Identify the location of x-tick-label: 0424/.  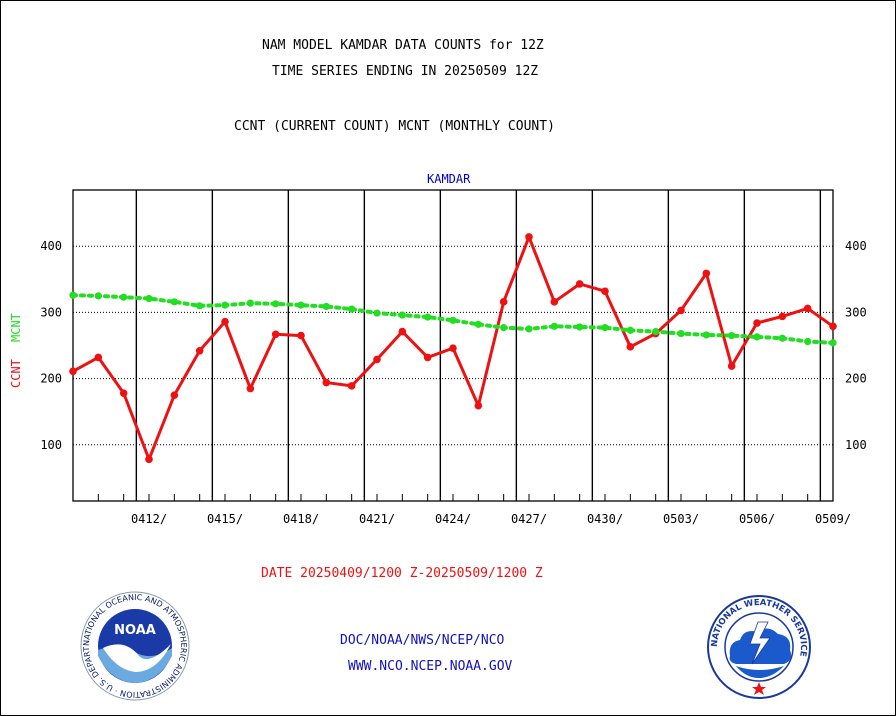
(453, 519).